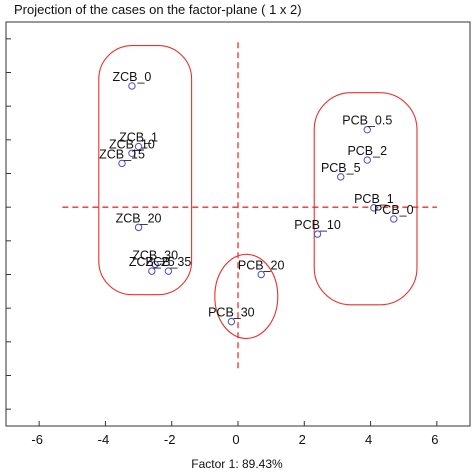 This screenshot has height=474, width=474. What do you see at coordinates (367, 151) in the screenshot?
I see `point-label: PCB_2` at bounding box center [367, 151].